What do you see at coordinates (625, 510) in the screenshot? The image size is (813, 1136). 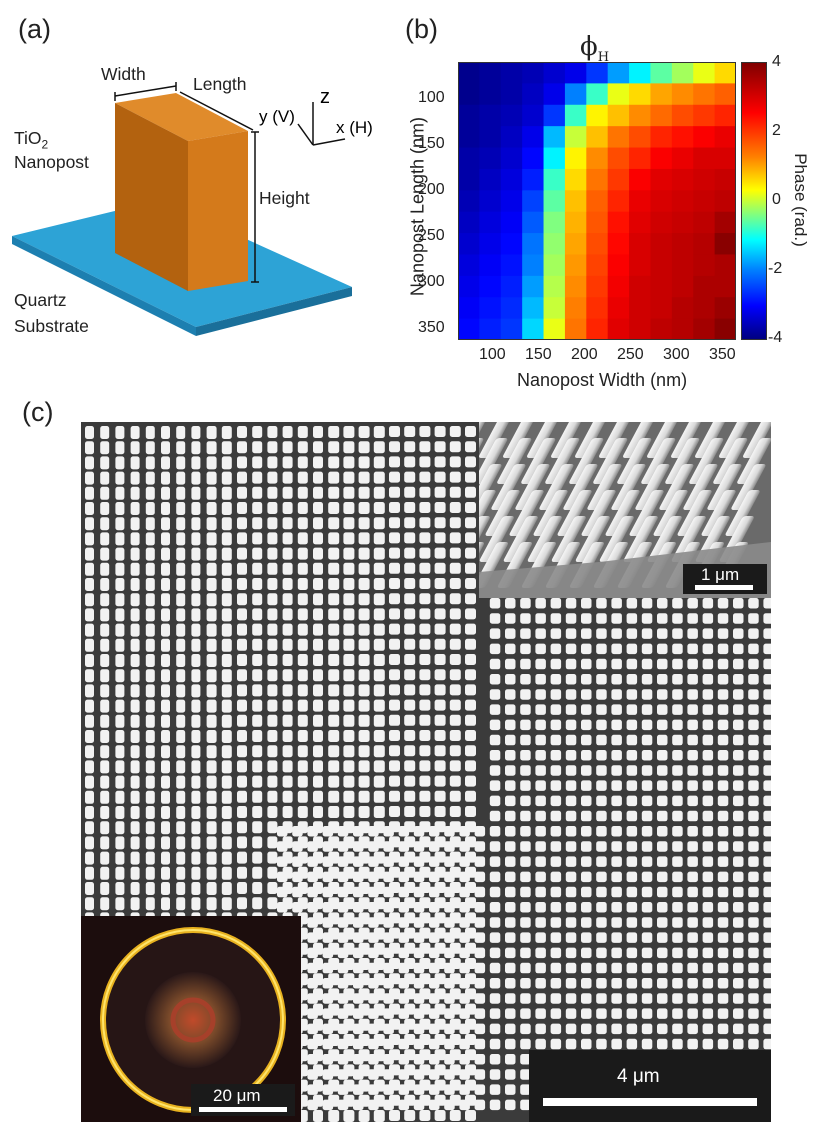 I see `tilted-sem-inset: 1 μm` at bounding box center [625, 510].